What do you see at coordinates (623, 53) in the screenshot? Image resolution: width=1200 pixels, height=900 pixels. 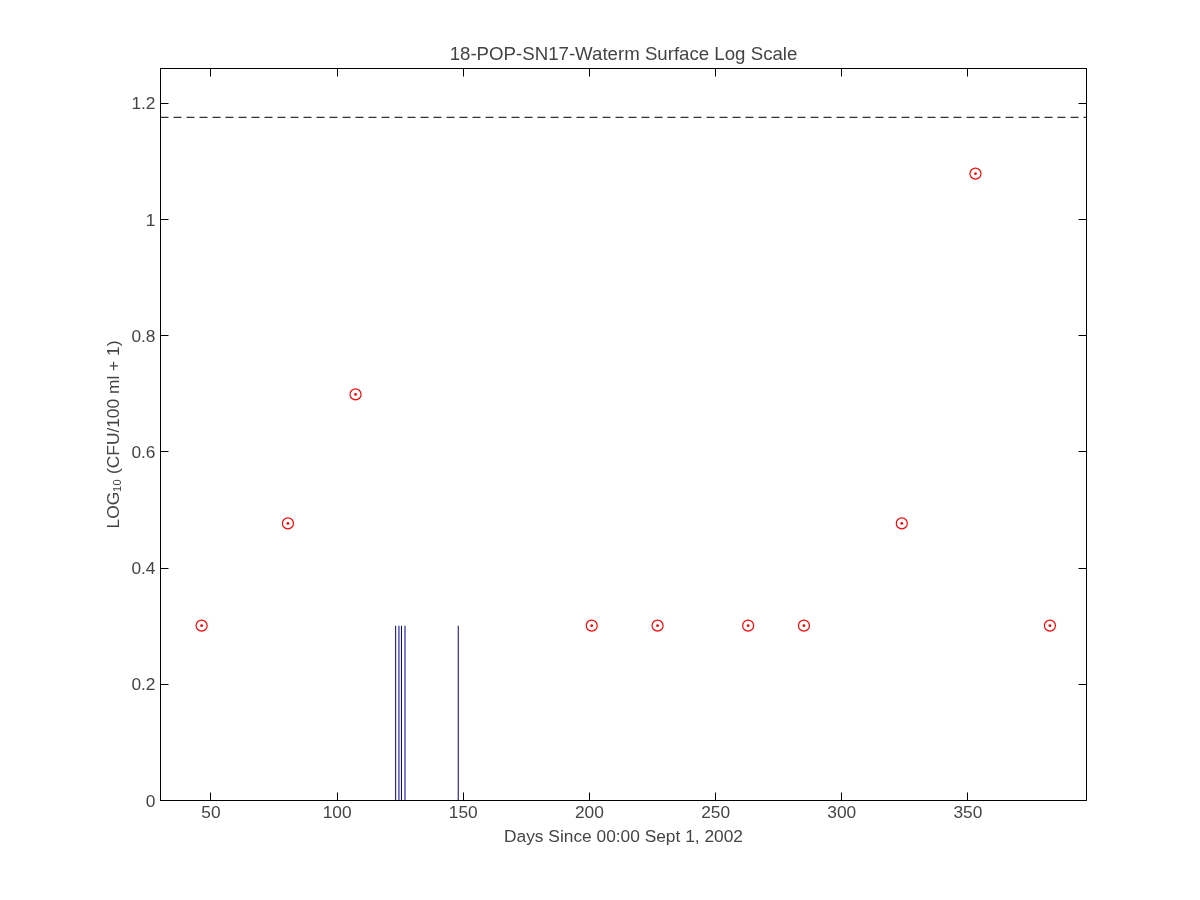 I see `chart-title: 18-POP-SN17-Waterm Surface Log Scale` at bounding box center [623, 53].